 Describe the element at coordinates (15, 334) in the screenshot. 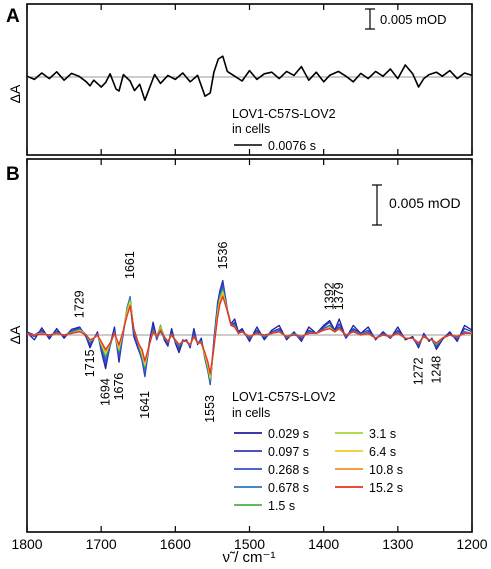

I see `panel-b-ylabel: ΔA` at that location.